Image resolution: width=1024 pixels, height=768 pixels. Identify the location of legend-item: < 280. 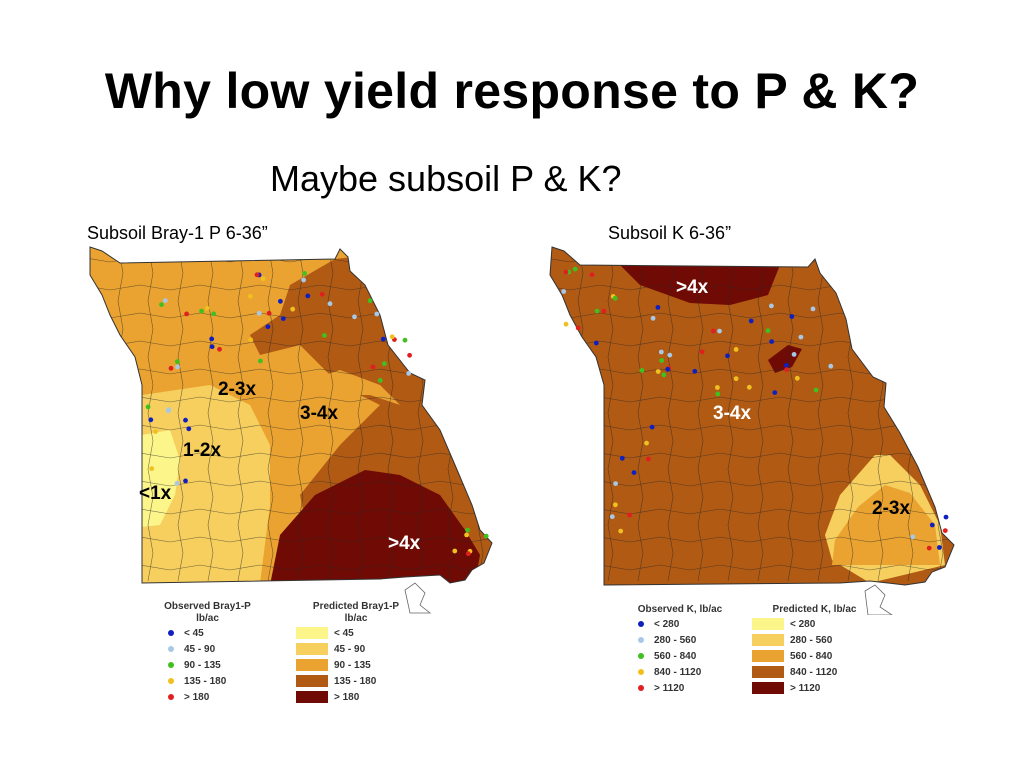
(814, 624).